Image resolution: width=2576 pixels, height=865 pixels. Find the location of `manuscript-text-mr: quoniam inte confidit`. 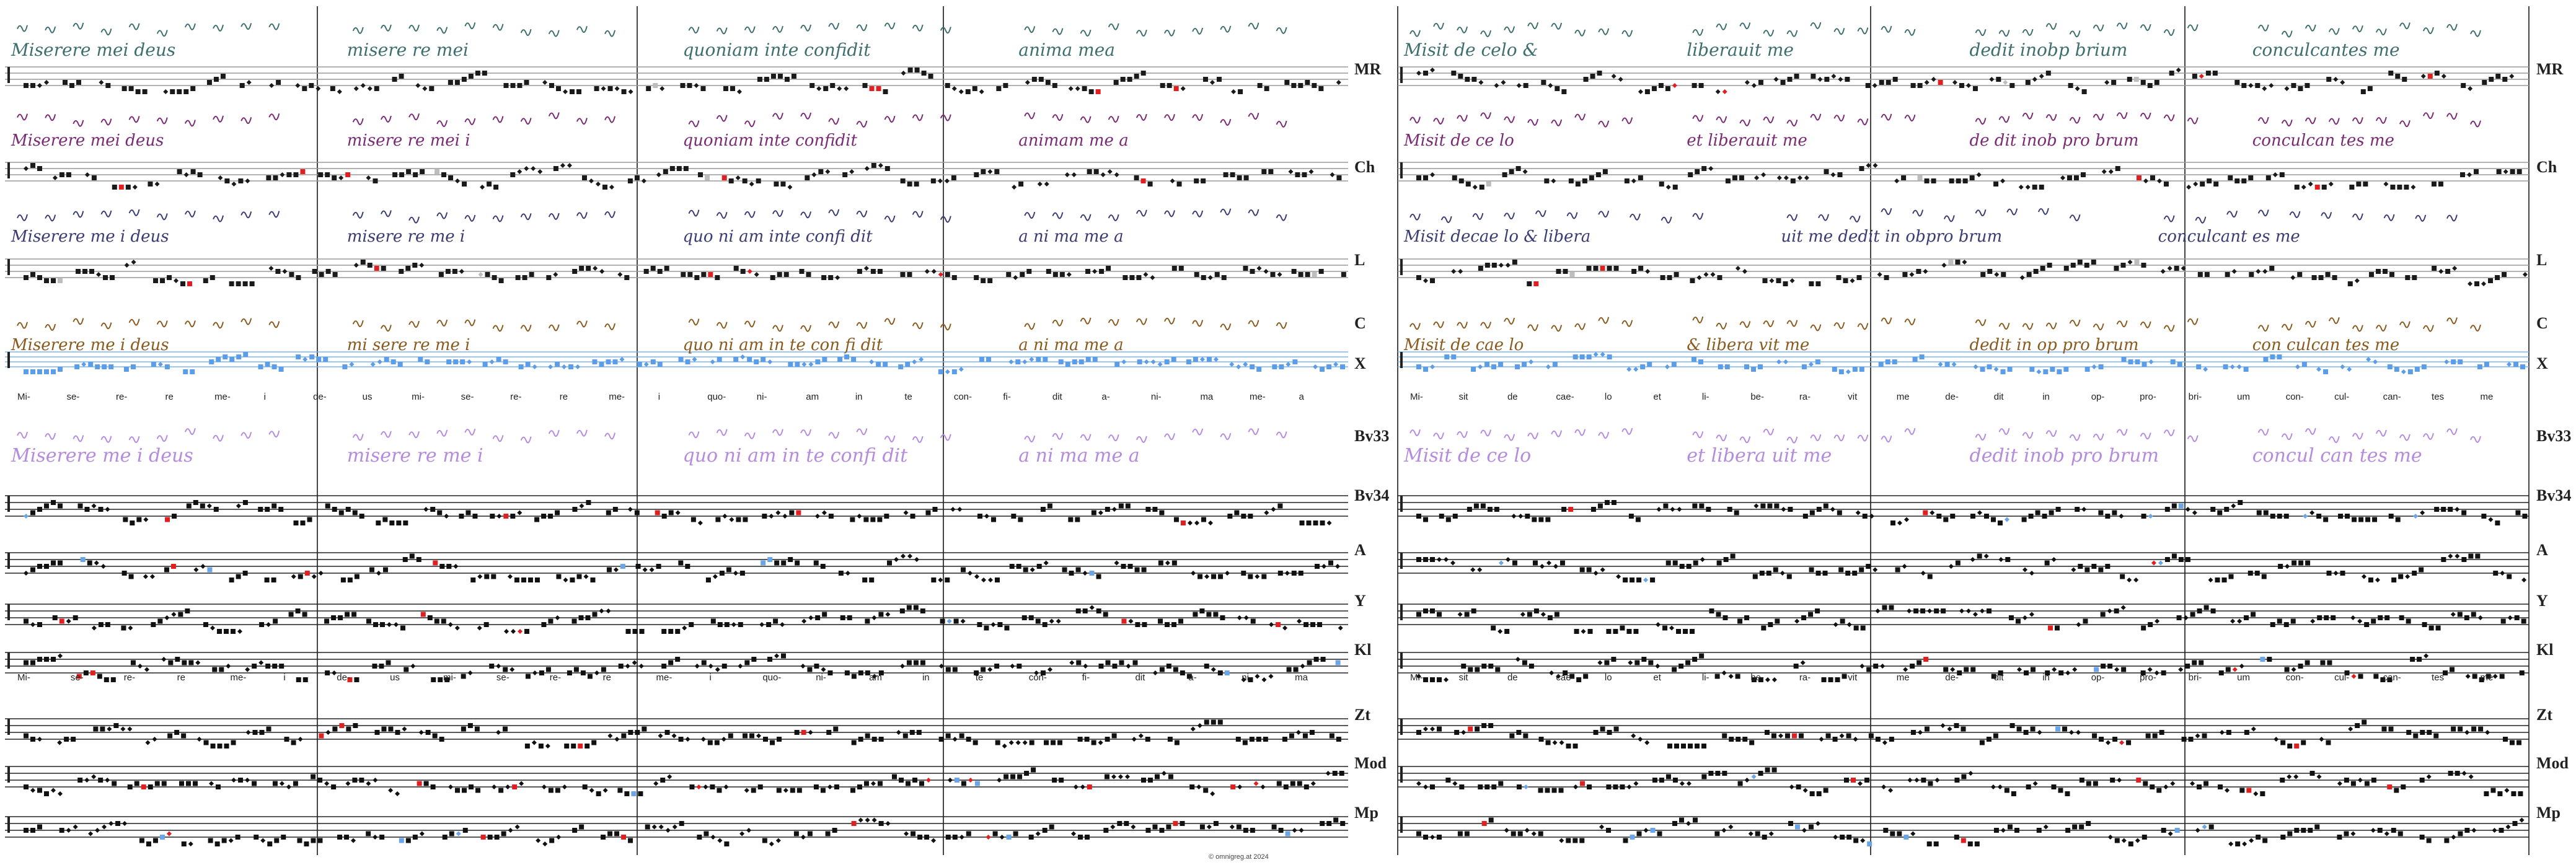

manuscript-text-mr: quoniam inte confidit is located at coordinates (777, 50).